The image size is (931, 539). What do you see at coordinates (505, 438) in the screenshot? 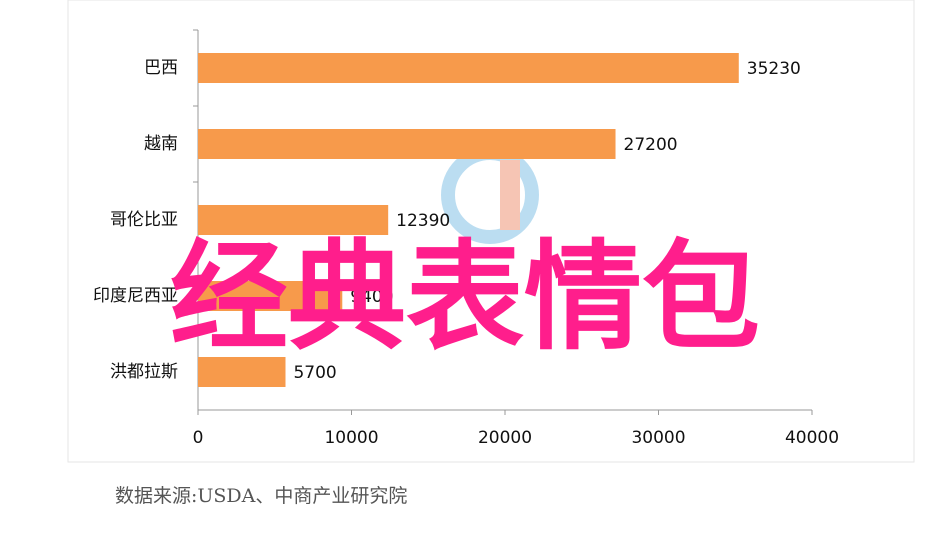
I see `x-tick-label: 20000` at bounding box center [505, 438].